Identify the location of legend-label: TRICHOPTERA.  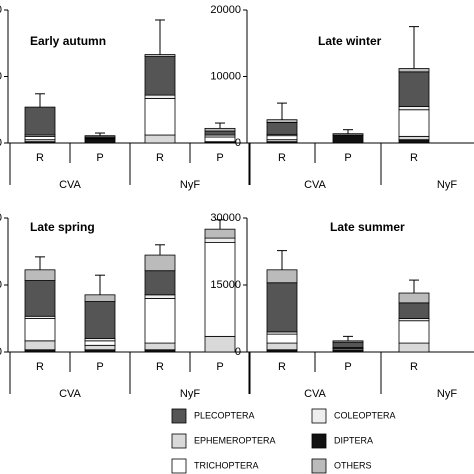
(226, 465).